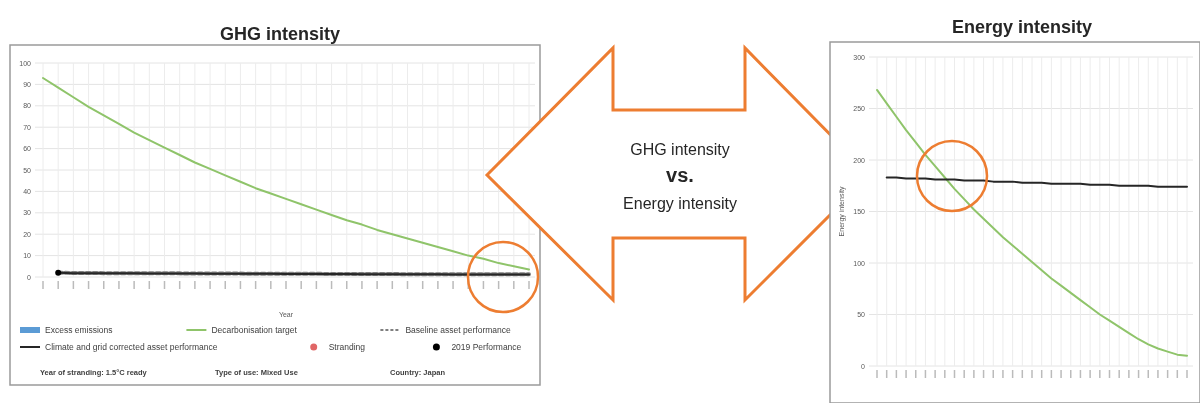  What do you see at coordinates (1022, 27) in the screenshot?
I see `chart-title: Energy intensity` at bounding box center [1022, 27].